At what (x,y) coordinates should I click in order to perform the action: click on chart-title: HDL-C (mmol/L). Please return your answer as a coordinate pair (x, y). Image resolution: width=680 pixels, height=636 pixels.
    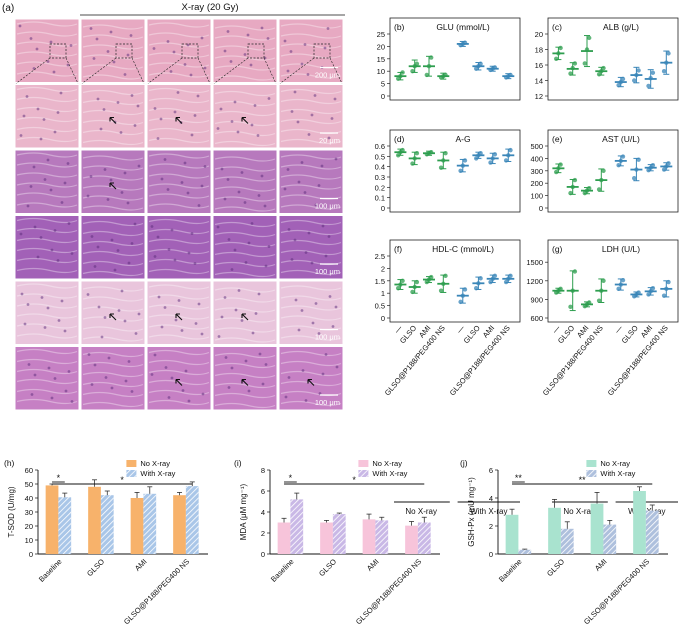
    Looking at the image, I should click on (463, 249).